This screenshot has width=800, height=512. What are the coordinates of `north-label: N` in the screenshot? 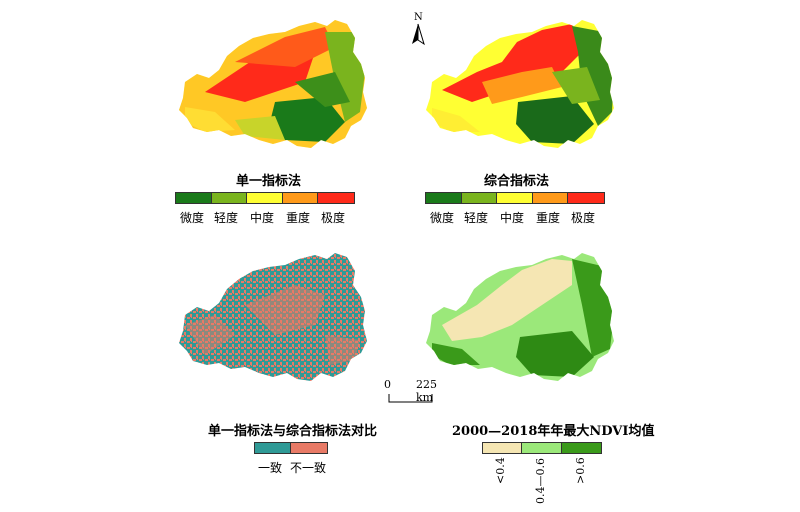 It's located at (418, 17).